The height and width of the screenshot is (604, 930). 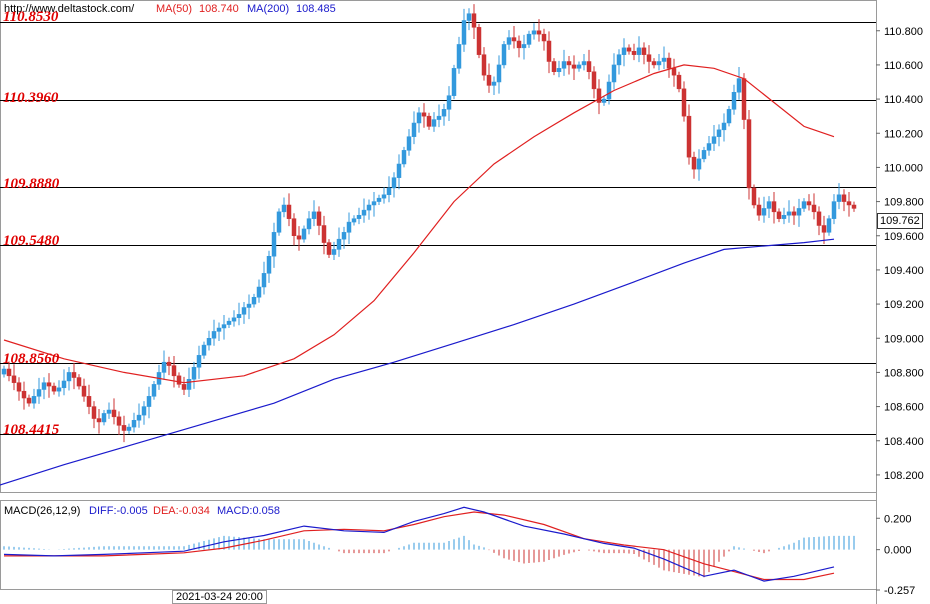 What do you see at coordinates (903, 134) in the screenshot?
I see `axis-tick-label: 110.200` at bounding box center [903, 134].